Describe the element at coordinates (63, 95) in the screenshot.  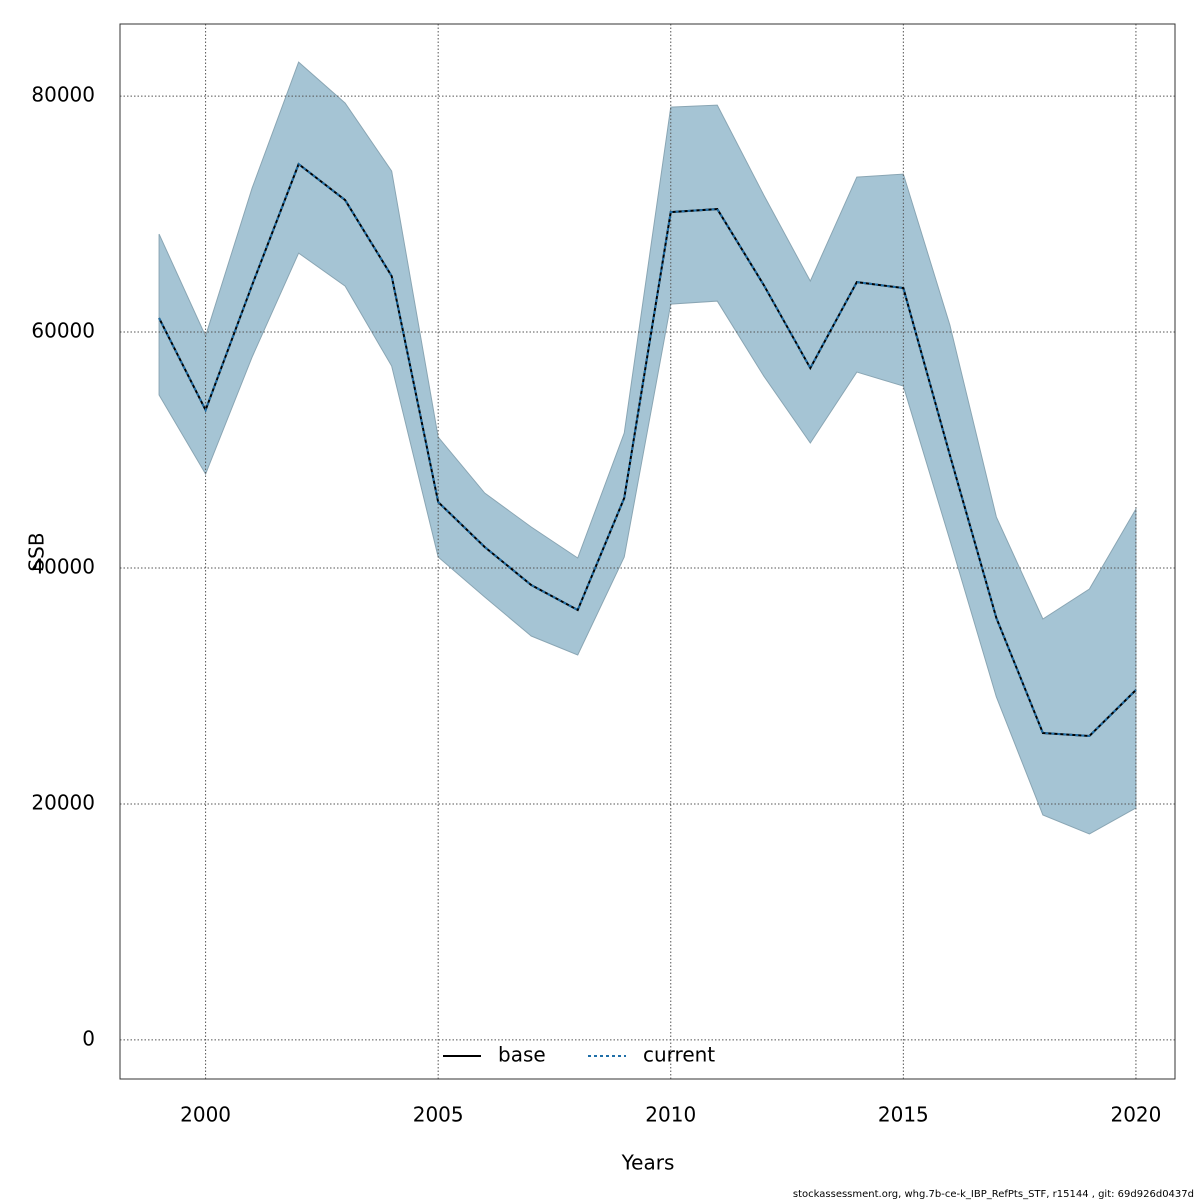
I see `y-tick-label: 80000` at that location.